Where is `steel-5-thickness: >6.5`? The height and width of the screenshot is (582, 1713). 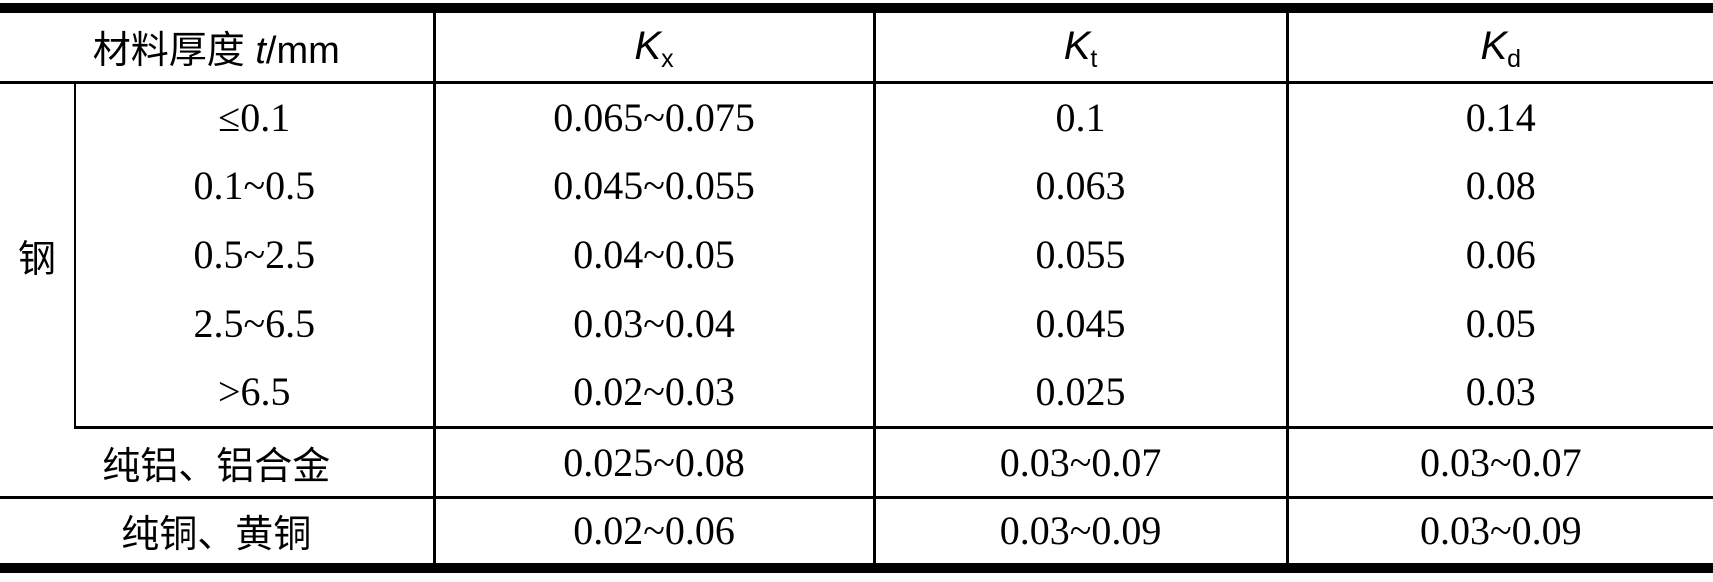
steel-5-thickness: >6.5 is located at coordinates (255, 393).